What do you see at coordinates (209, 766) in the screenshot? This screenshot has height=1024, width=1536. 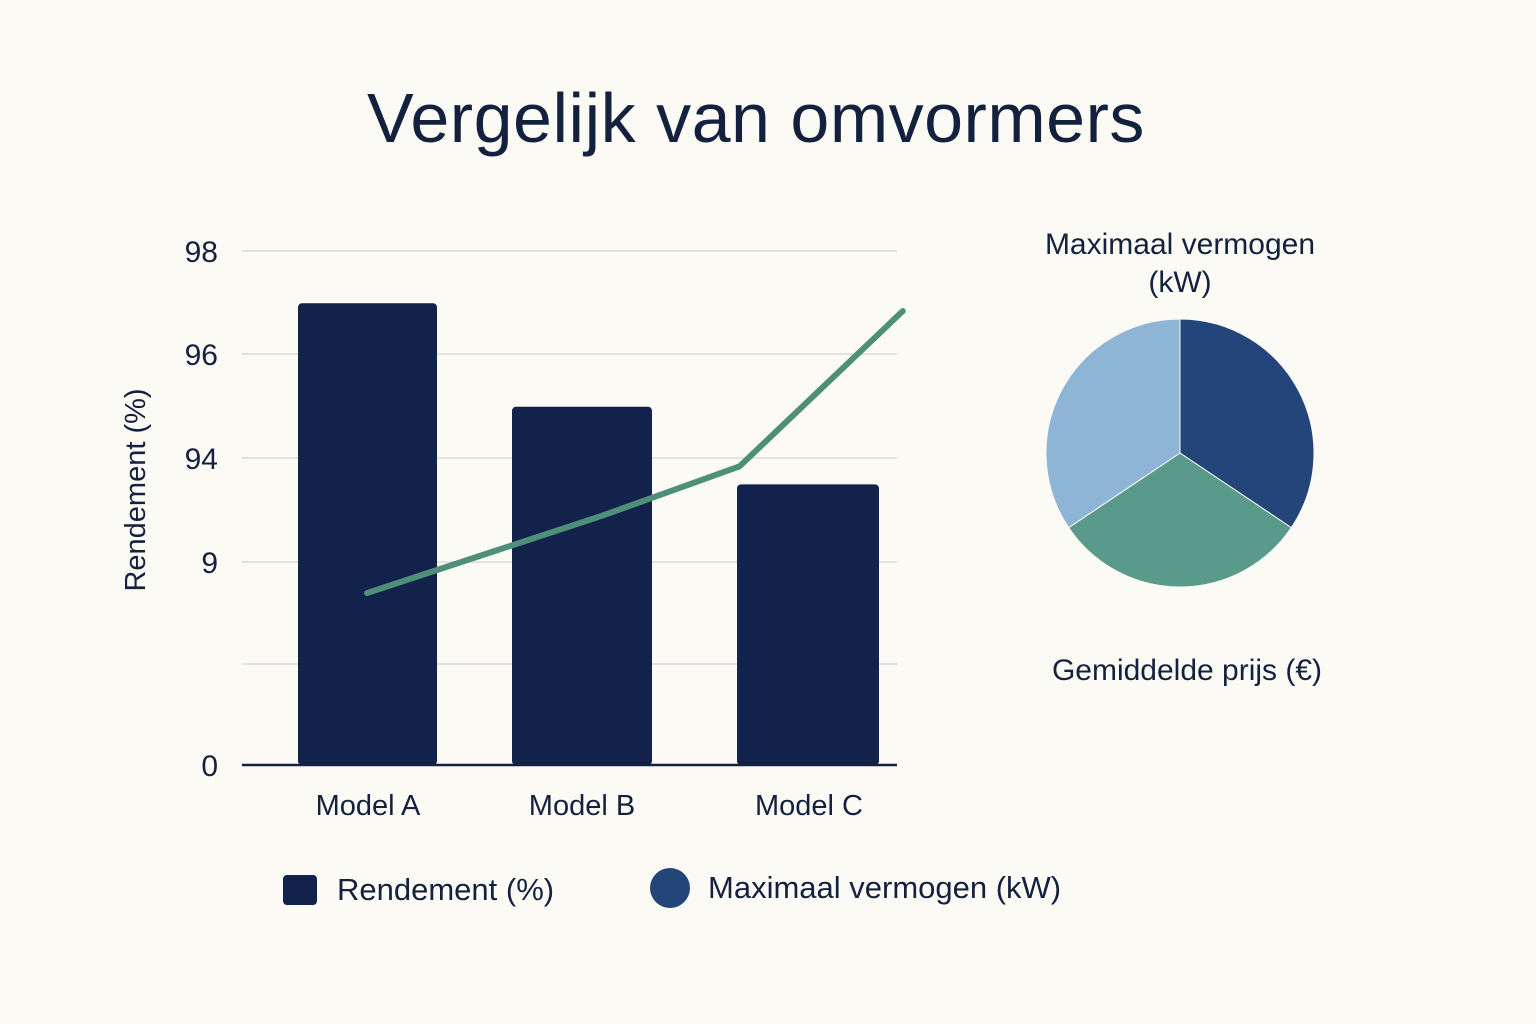 I see `y-tick-label: 0` at bounding box center [209, 766].